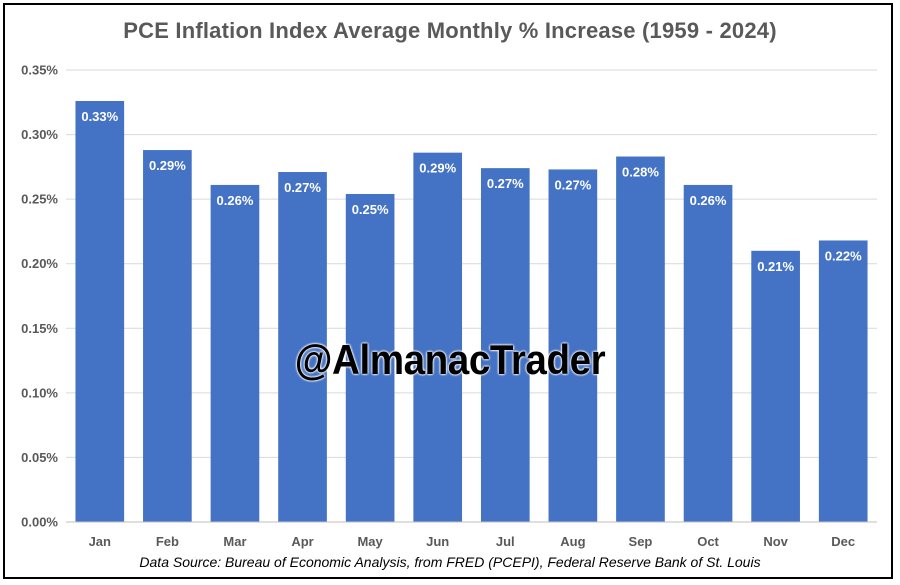  What do you see at coordinates (640, 339) in the screenshot?
I see `bar-sep` at bounding box center [640, 339].